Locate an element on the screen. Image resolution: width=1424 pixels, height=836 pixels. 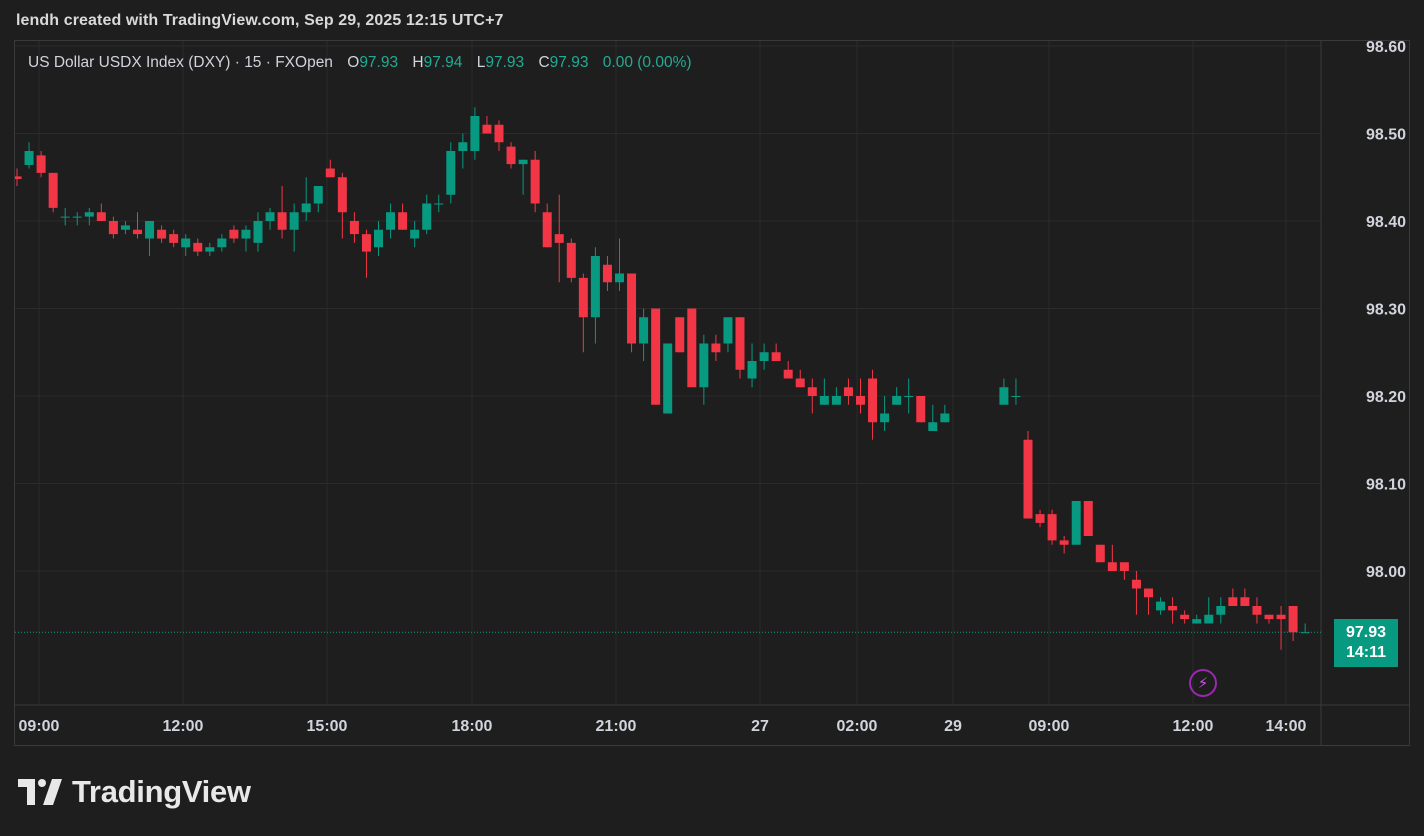
tradingview-logo: TradingView is located at coordinates (134, 792).